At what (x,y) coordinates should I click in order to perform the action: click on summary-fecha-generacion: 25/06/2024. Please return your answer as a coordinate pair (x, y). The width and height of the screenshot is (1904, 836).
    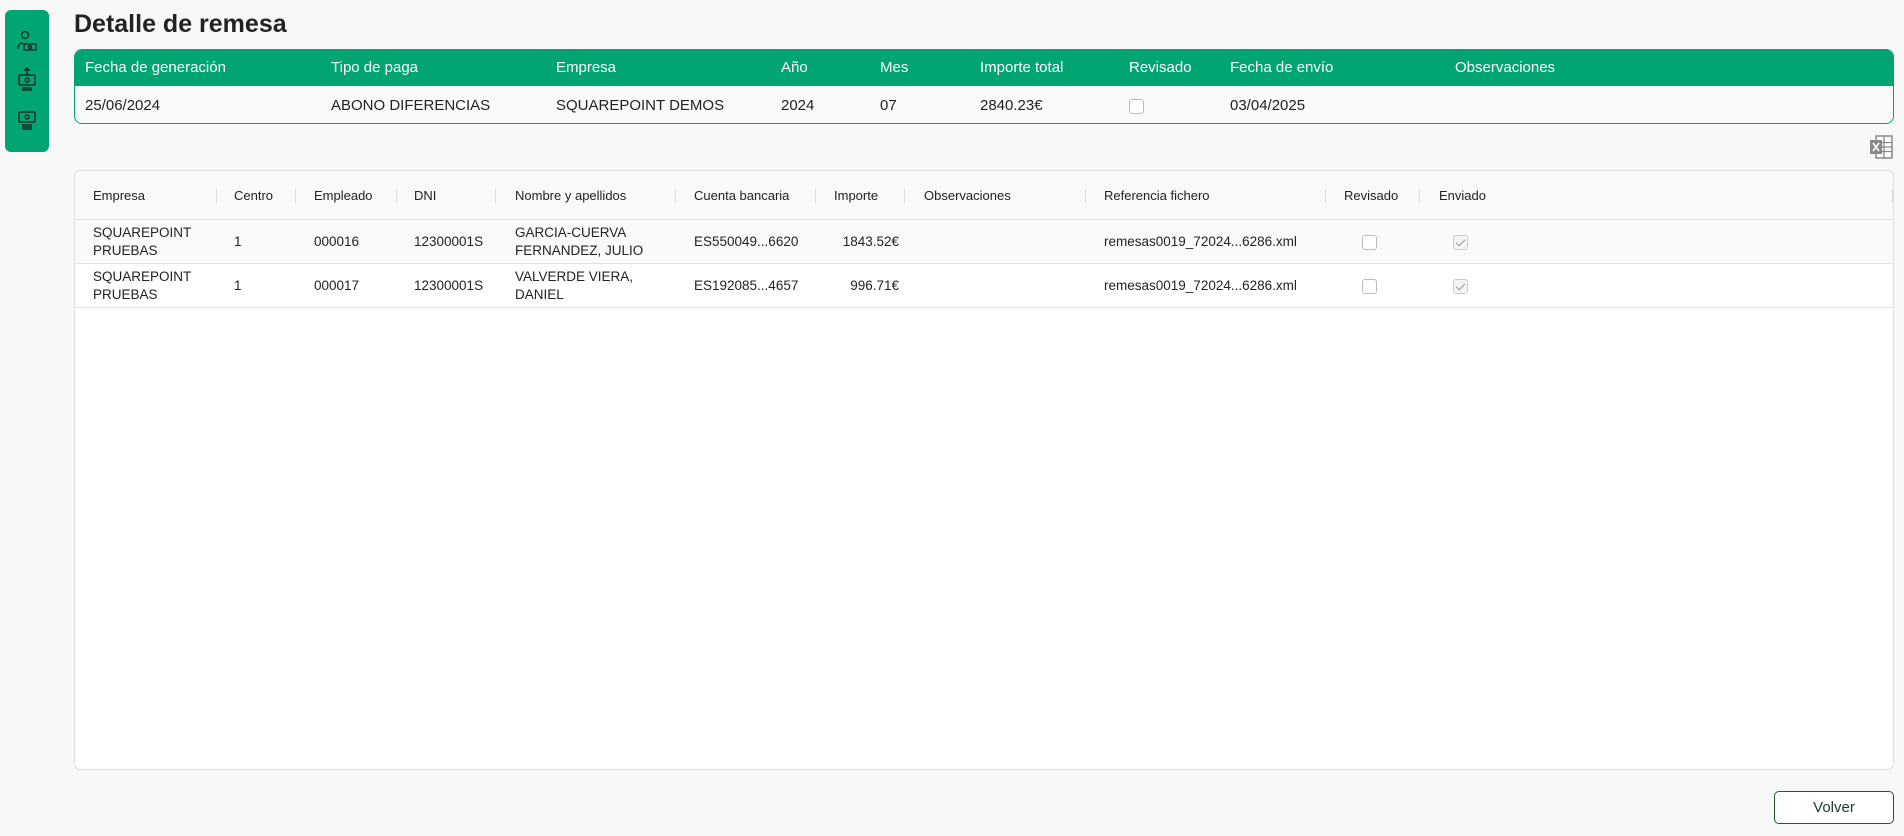
    Looking at the image, I should click on (123, 105).